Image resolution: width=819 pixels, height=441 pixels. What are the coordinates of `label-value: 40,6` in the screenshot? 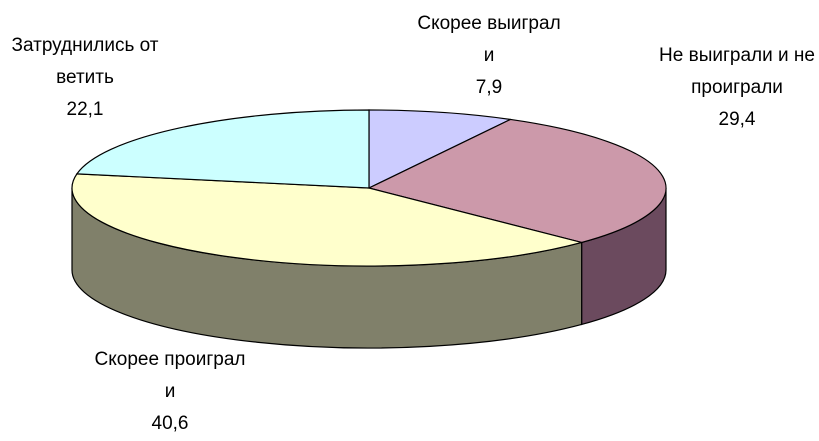 It's located at (170, 423).